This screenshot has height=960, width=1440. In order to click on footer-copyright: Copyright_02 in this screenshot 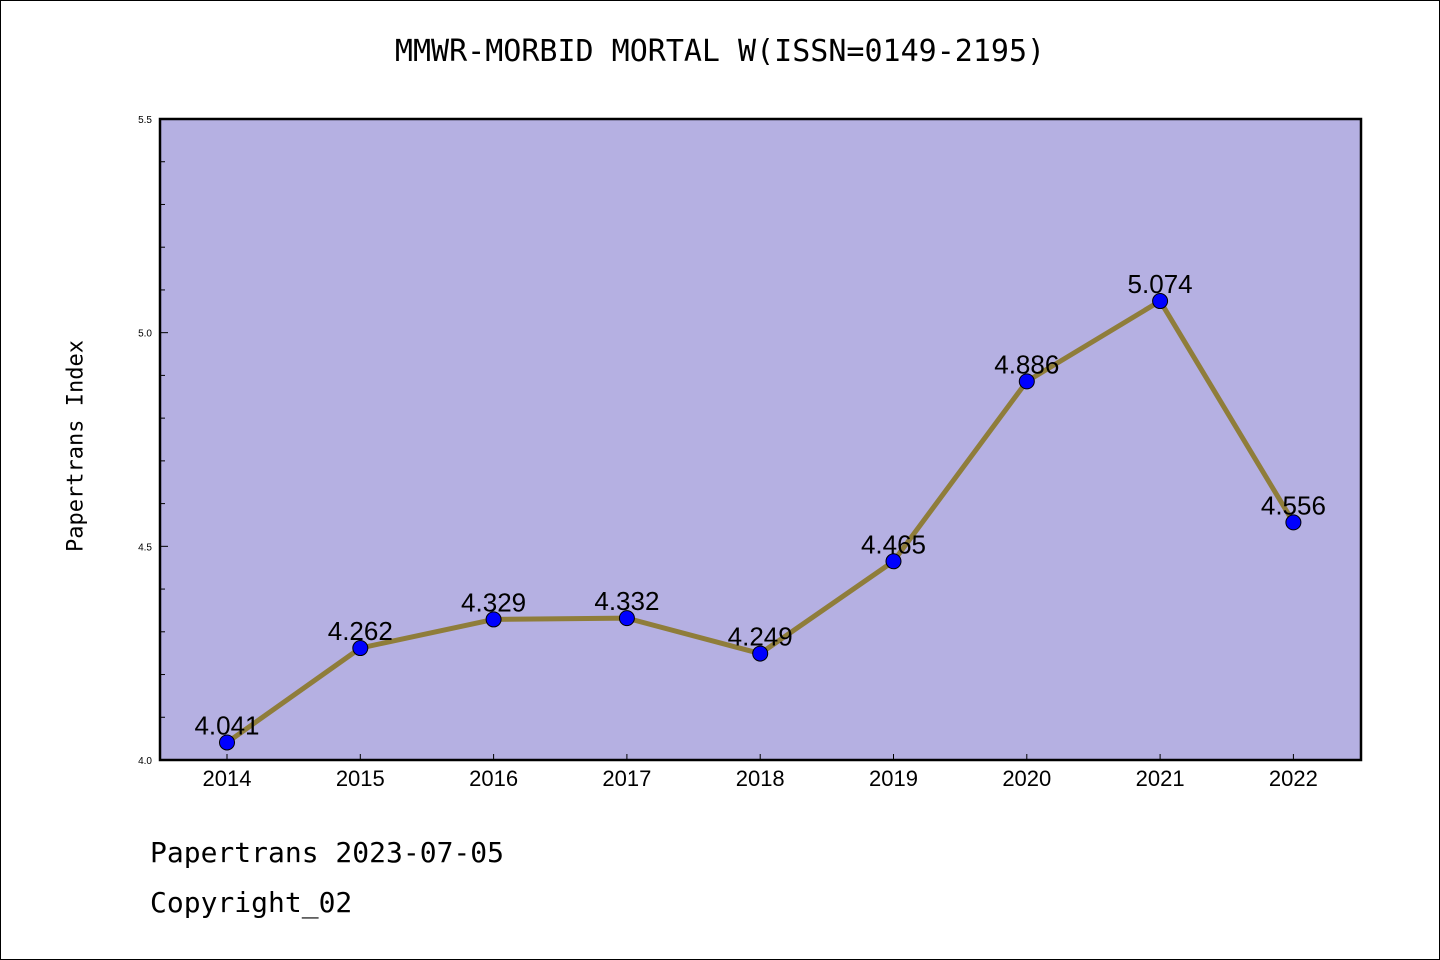, I will do `click(251, 902)`.